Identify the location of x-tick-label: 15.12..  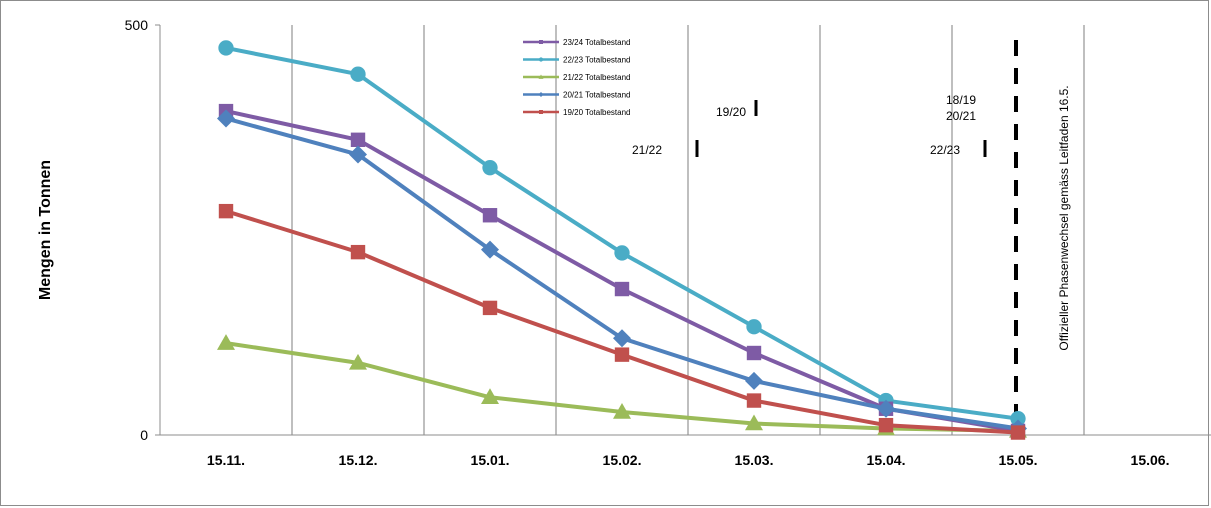
(358, 460).